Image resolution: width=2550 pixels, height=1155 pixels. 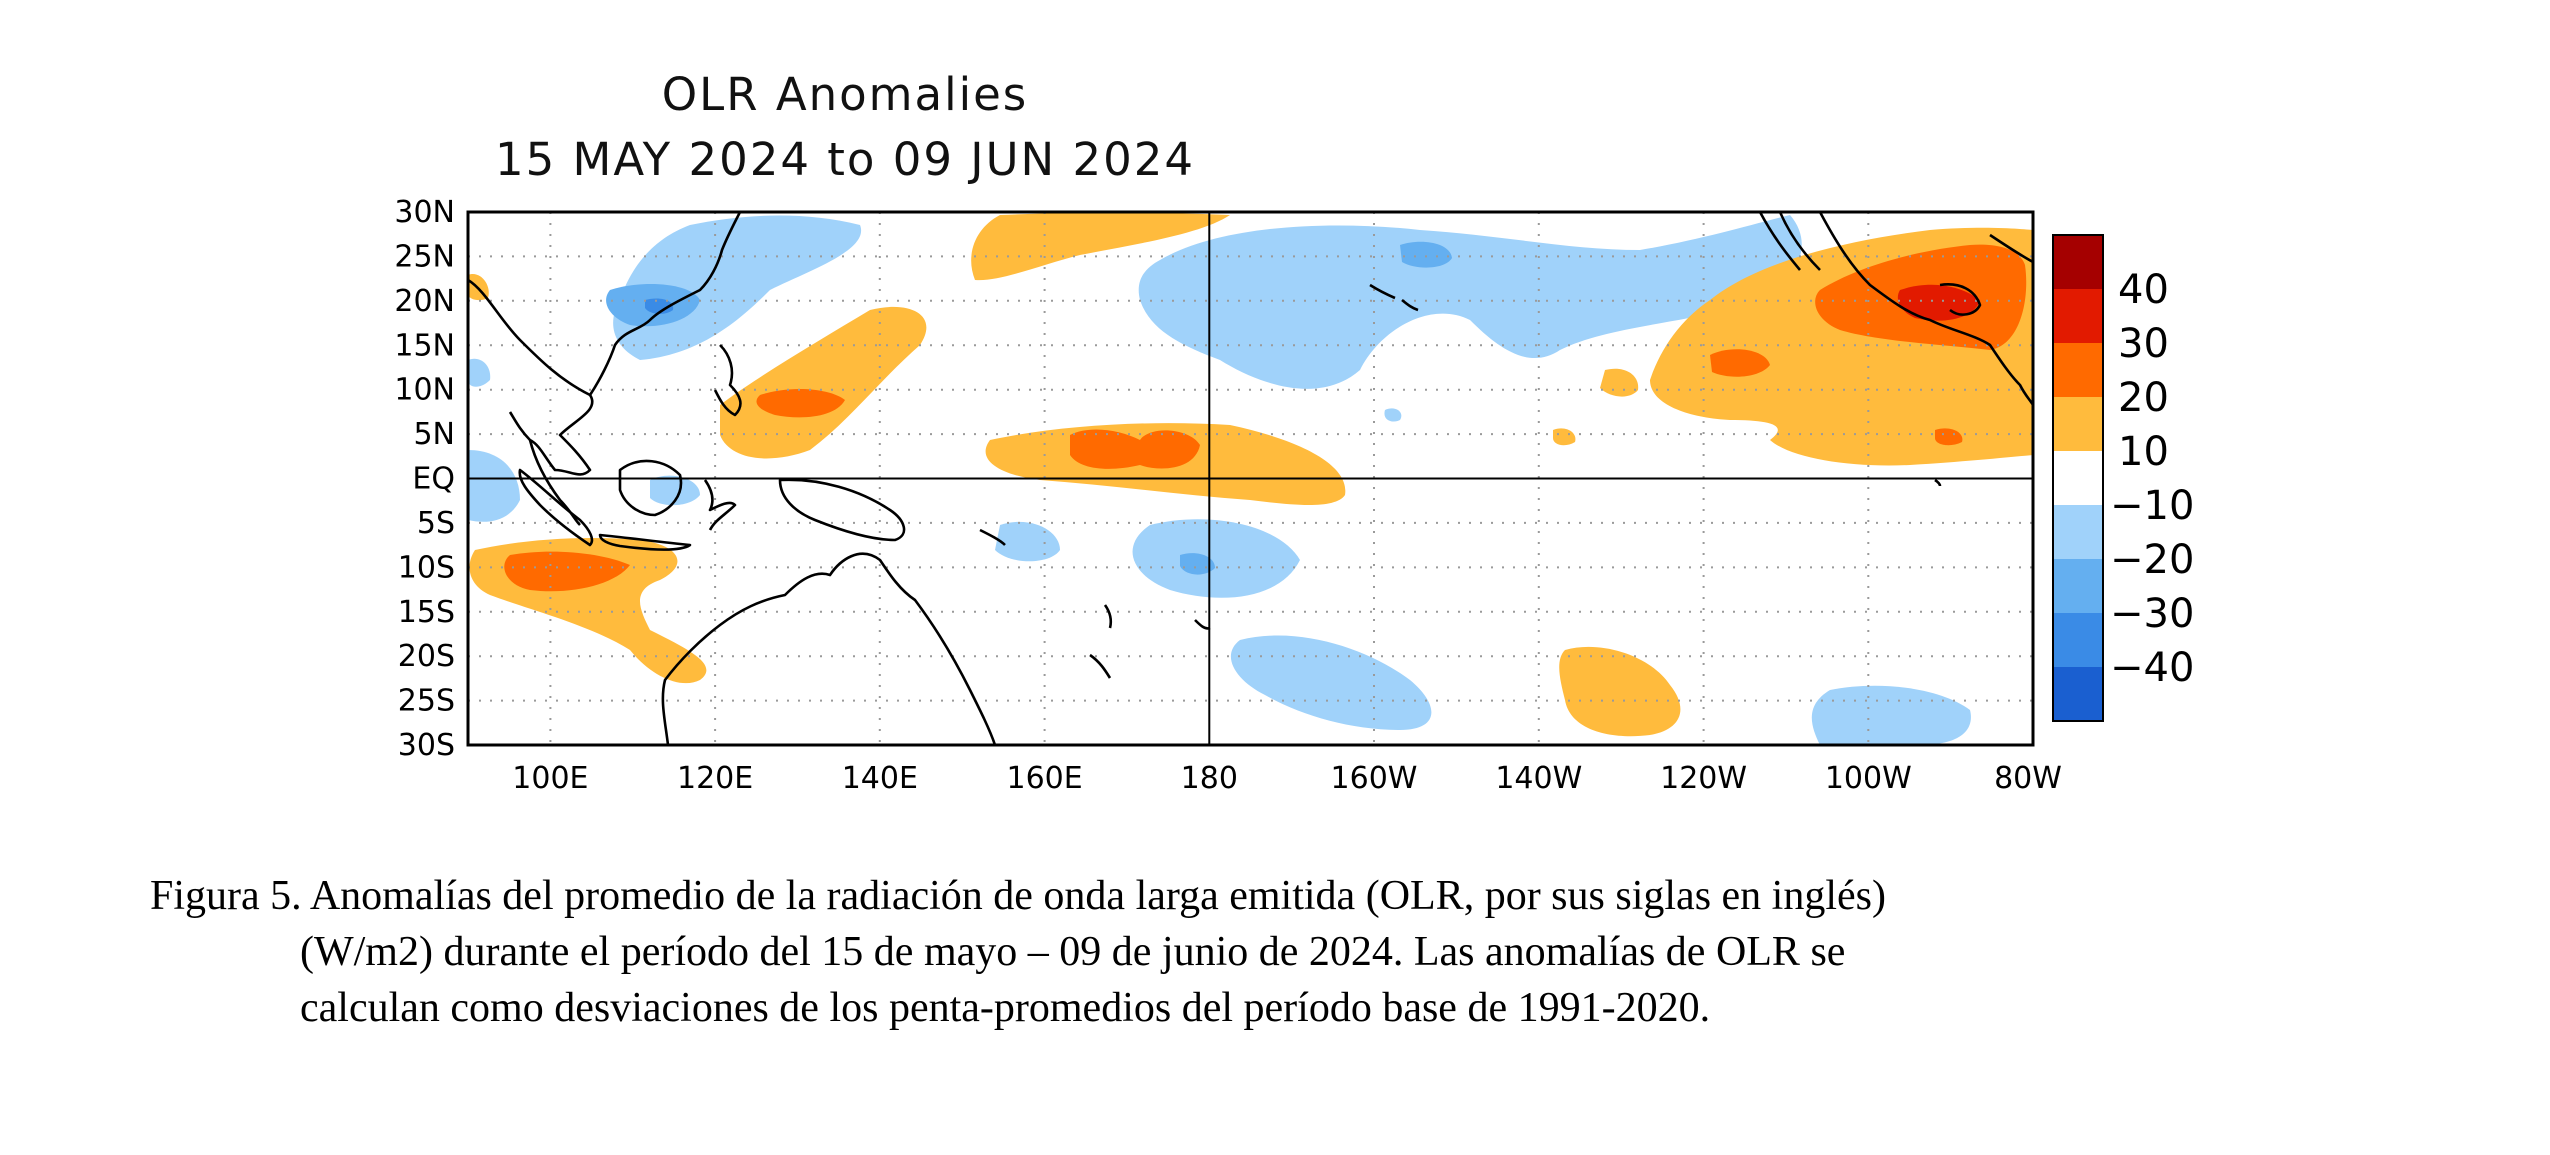 What do you see at coordinates (554, 482) in the screenshot?
I see `malay-peninsula` at bounding box center [554, 482].